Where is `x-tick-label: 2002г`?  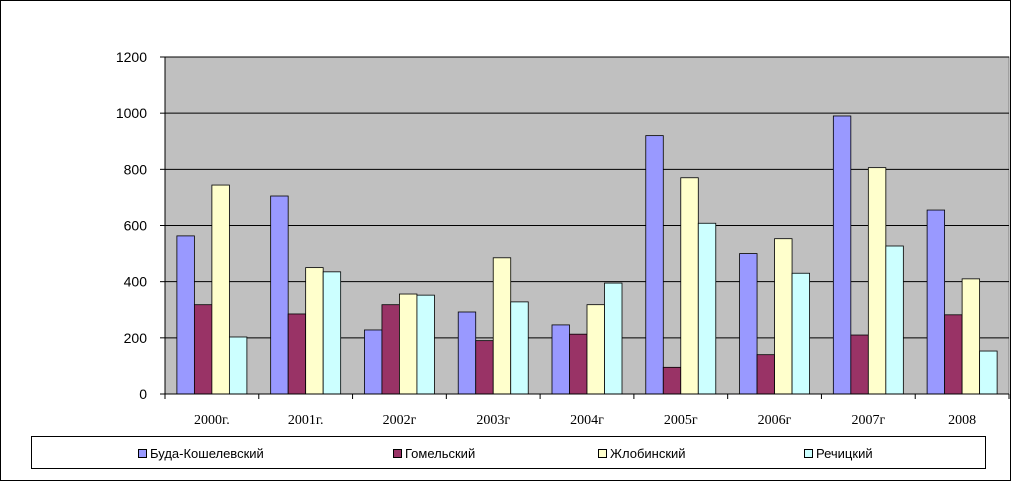
x-tick-label: 2002г is located at coordinates (400, 420).